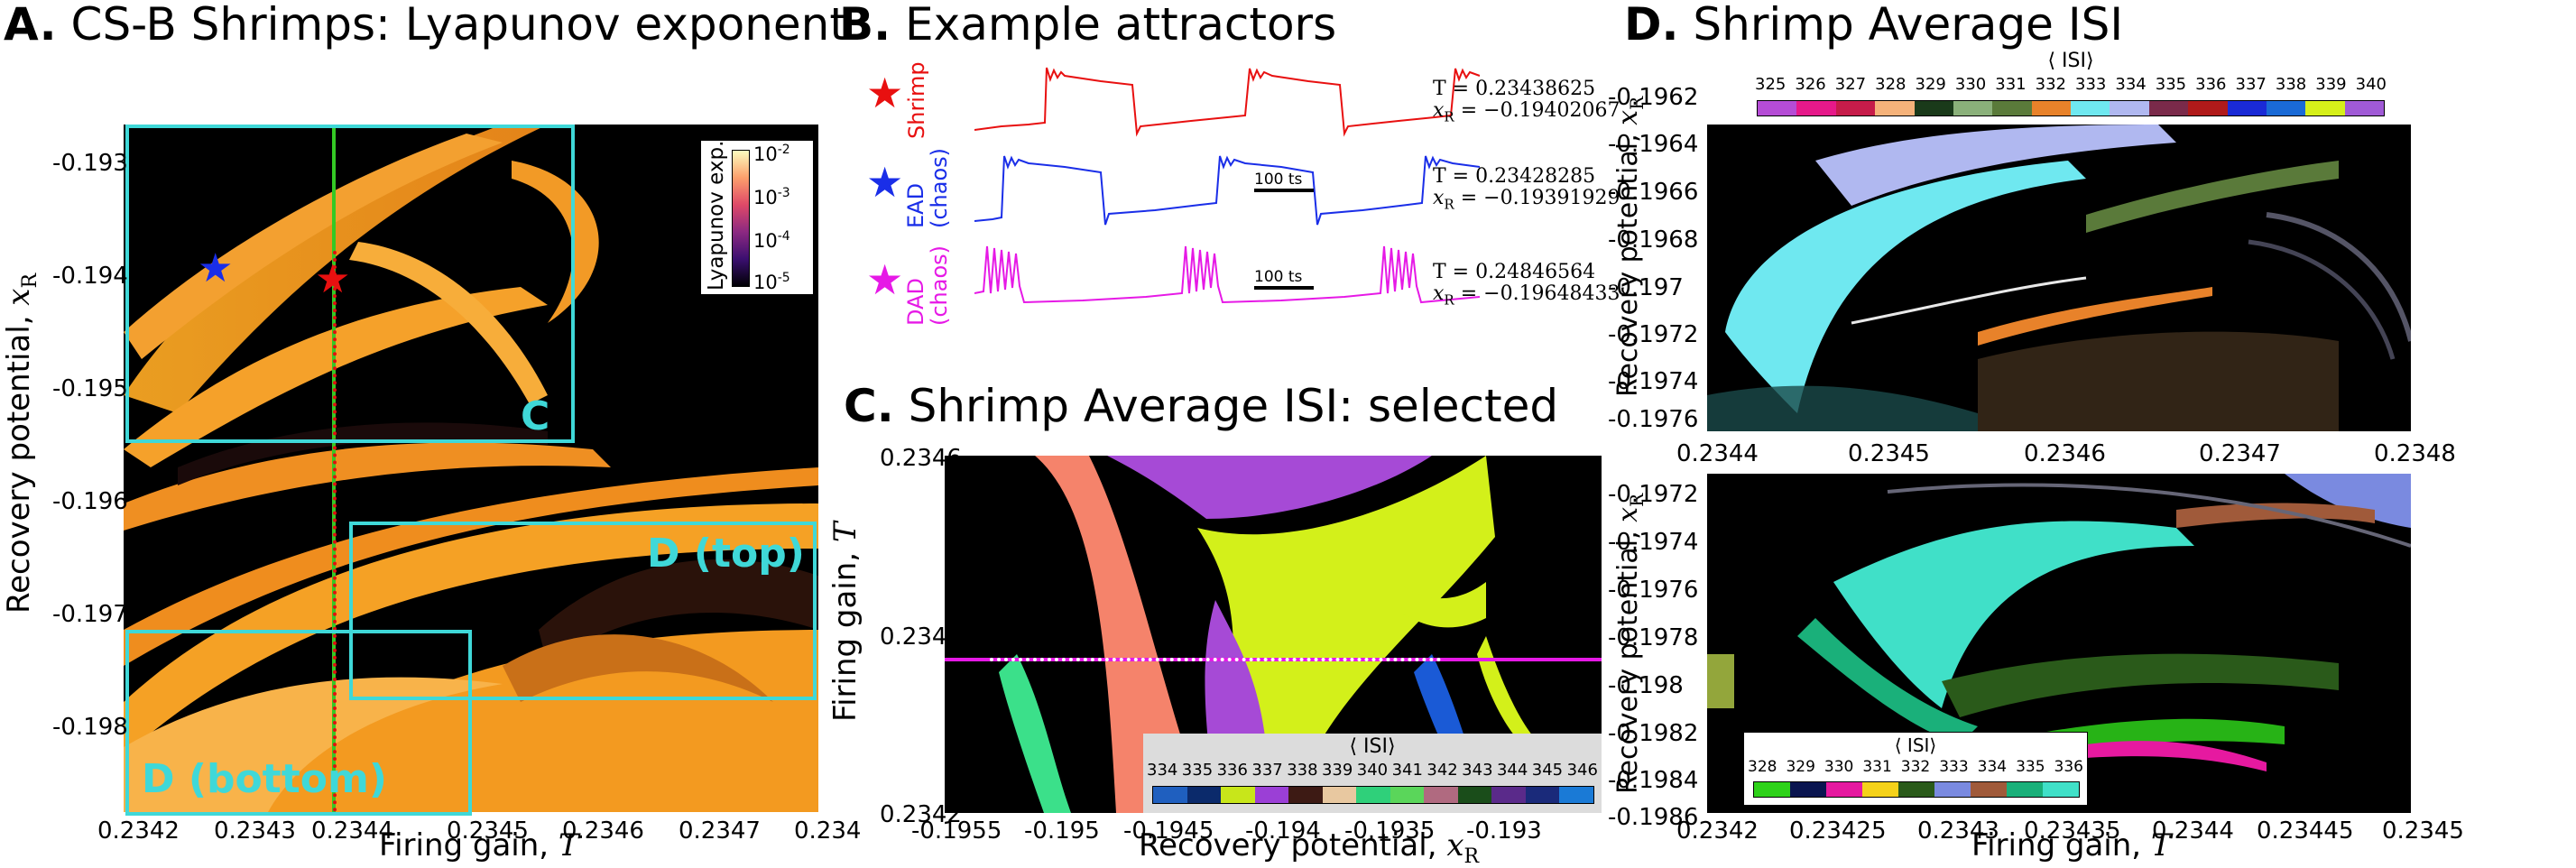 The image size is (2576, 868). Describe the element at coordinates (1653, 381) in the screenshot. I see `d-top-ytick: -0.1974` at that location.